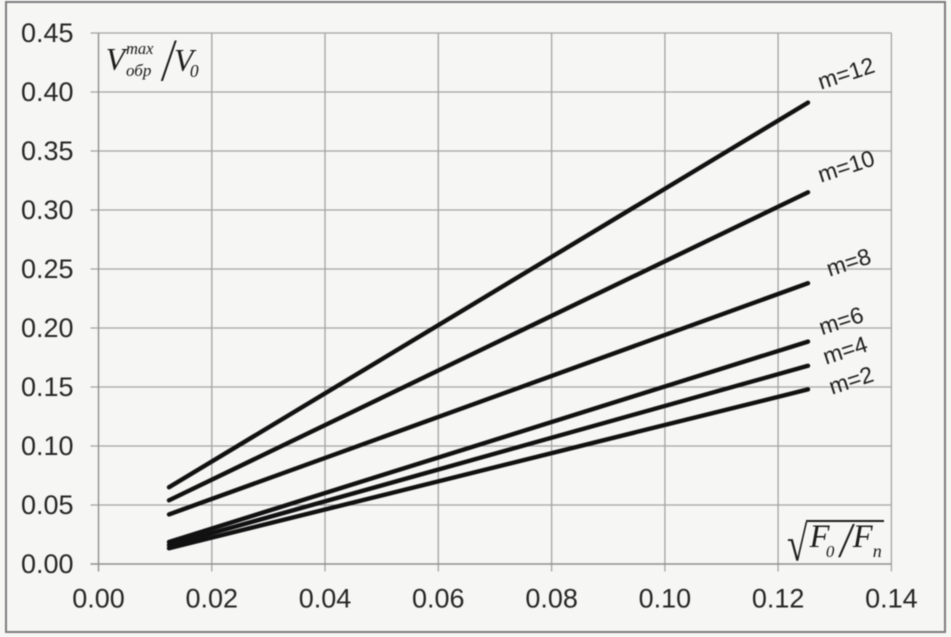 This screenshot has width=951, height=637. I want to click on svg-text: 0.30, so click(47, 210).